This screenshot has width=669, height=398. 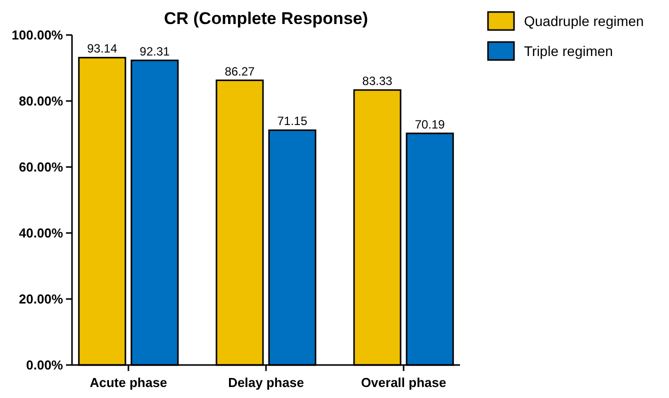 What do you see at coordinates (584, 20) in the screenshot?
I see `legend-label: Quadruple regimen` at bounding box center [584, 20].